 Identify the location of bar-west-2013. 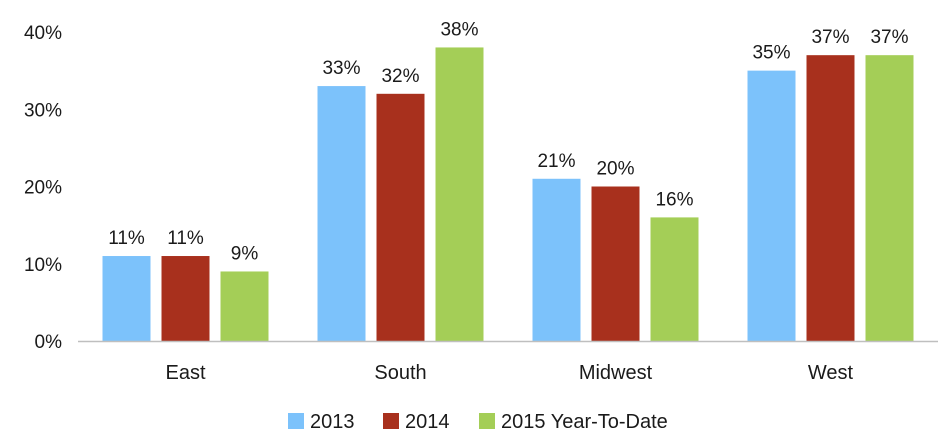
(771, 205).